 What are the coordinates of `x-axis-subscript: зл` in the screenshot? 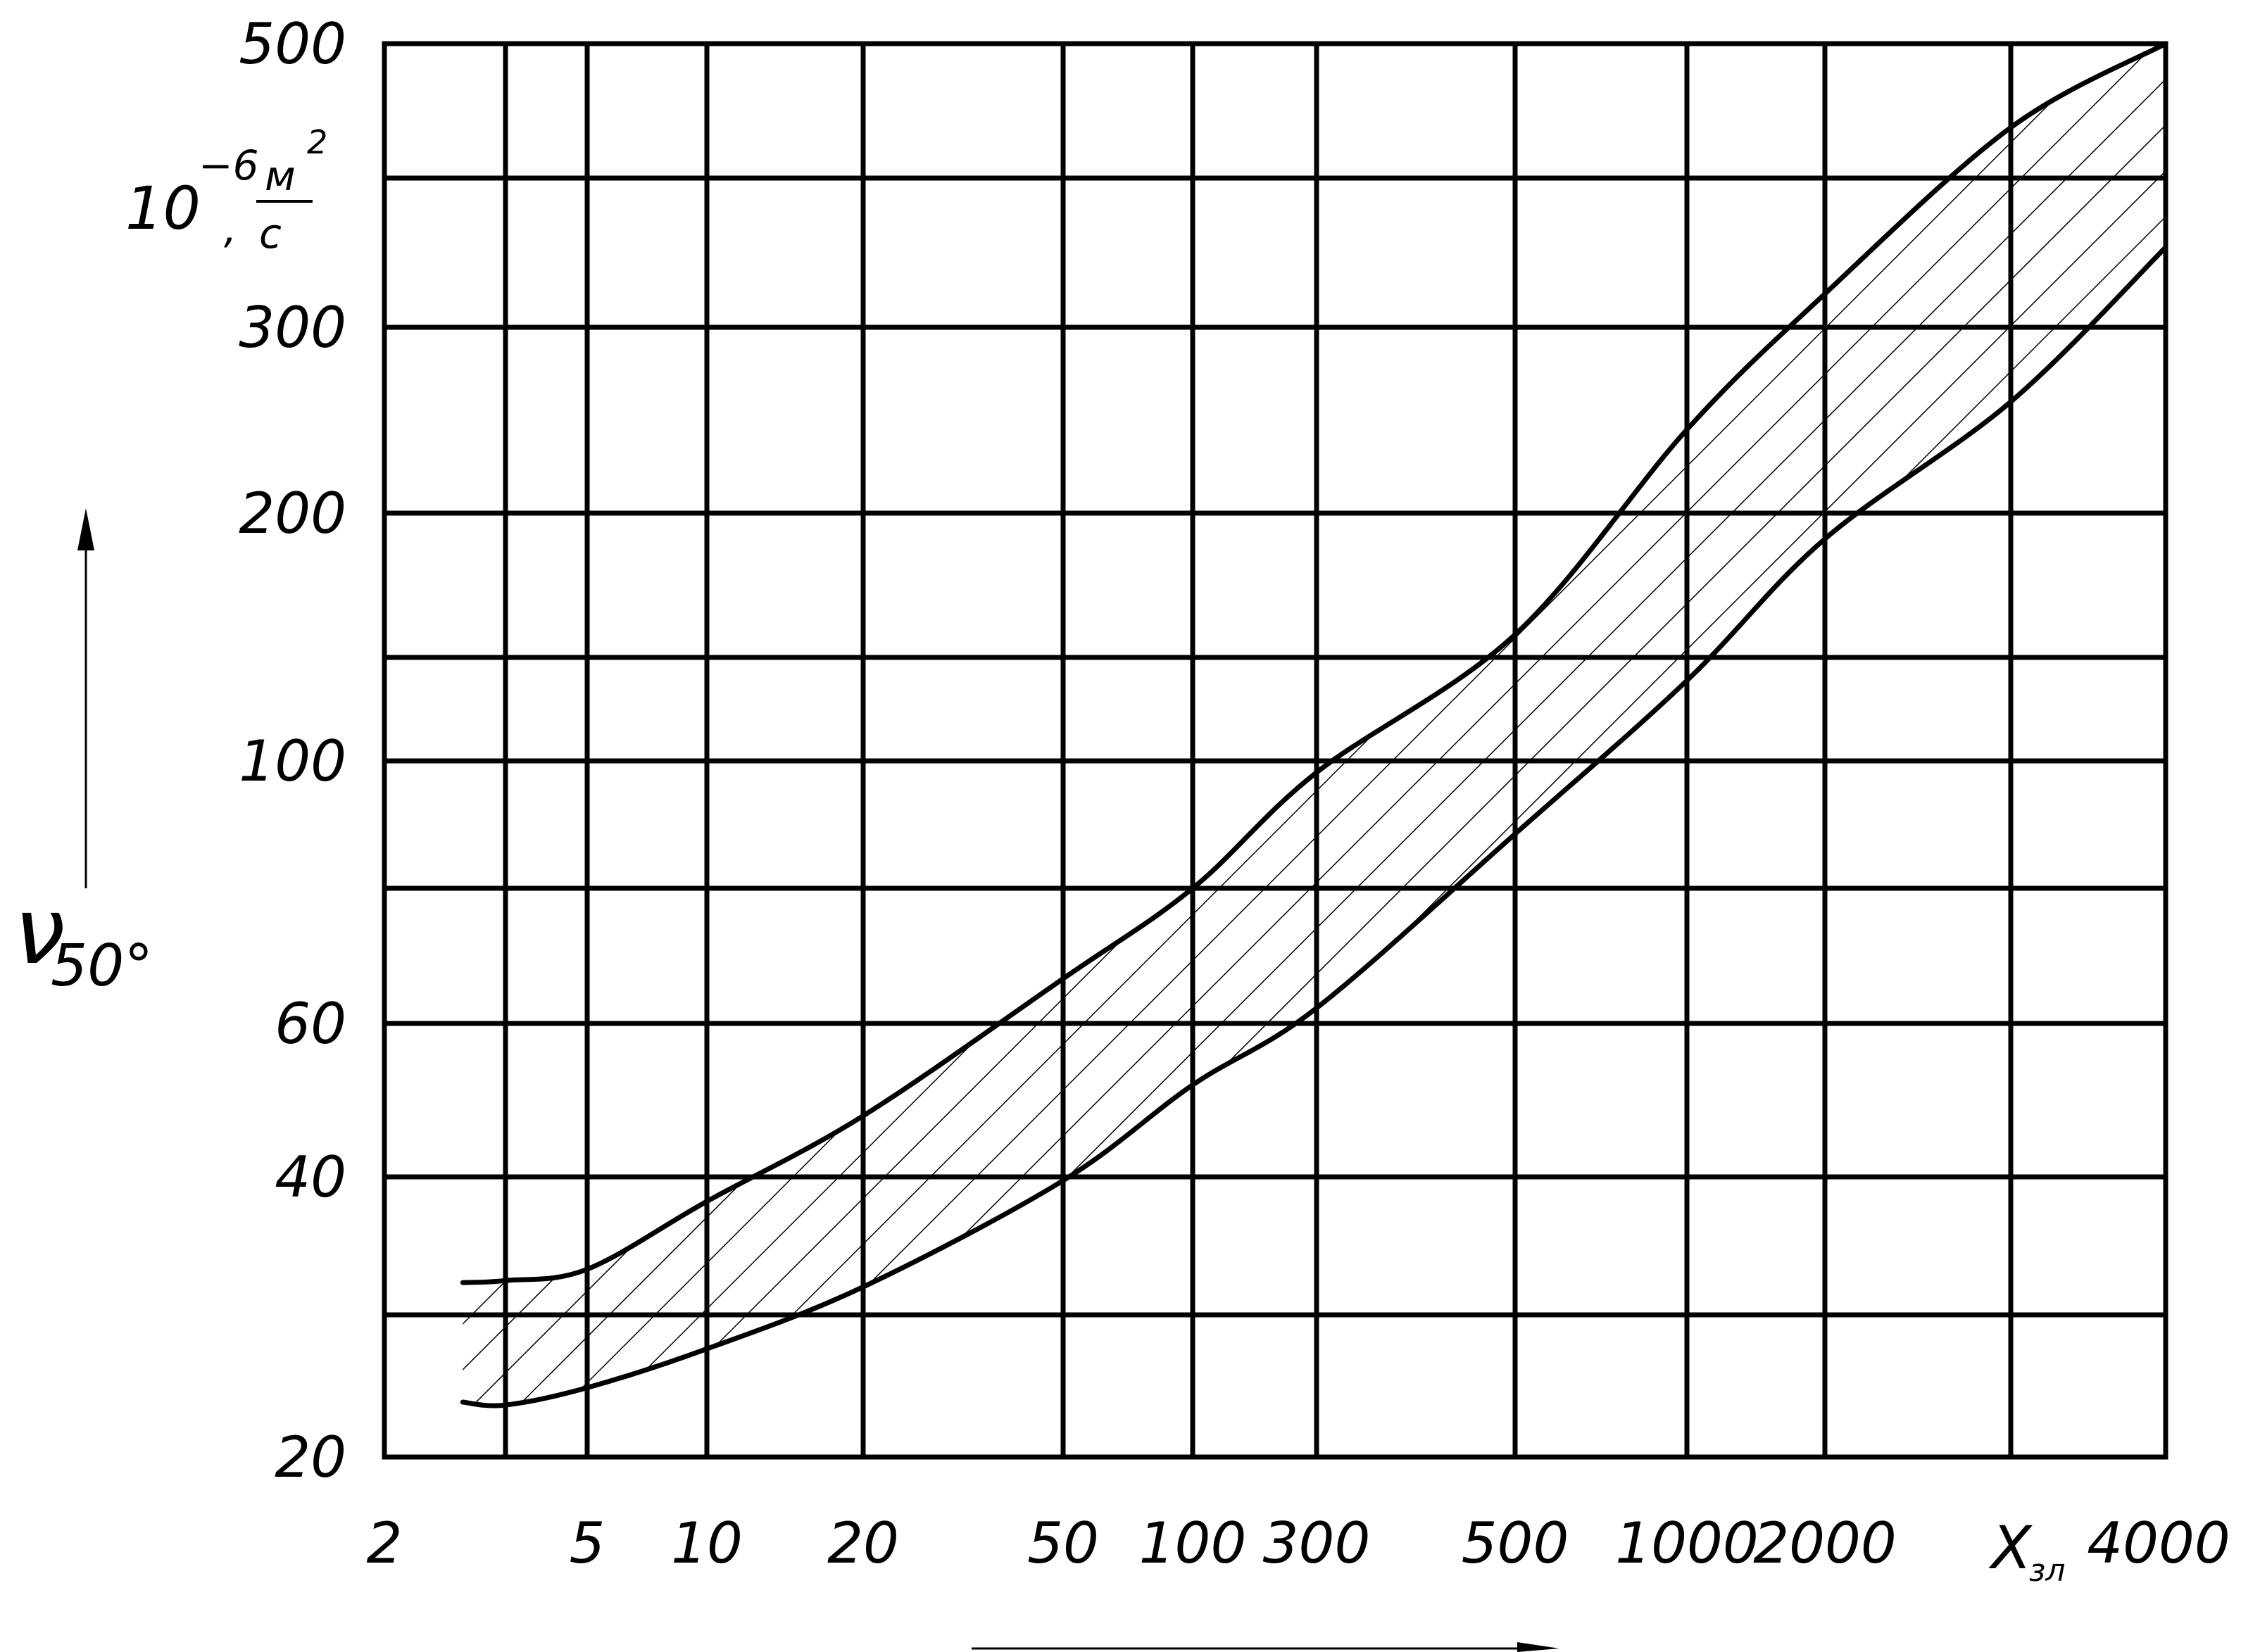 It's located at (2047, 1571).